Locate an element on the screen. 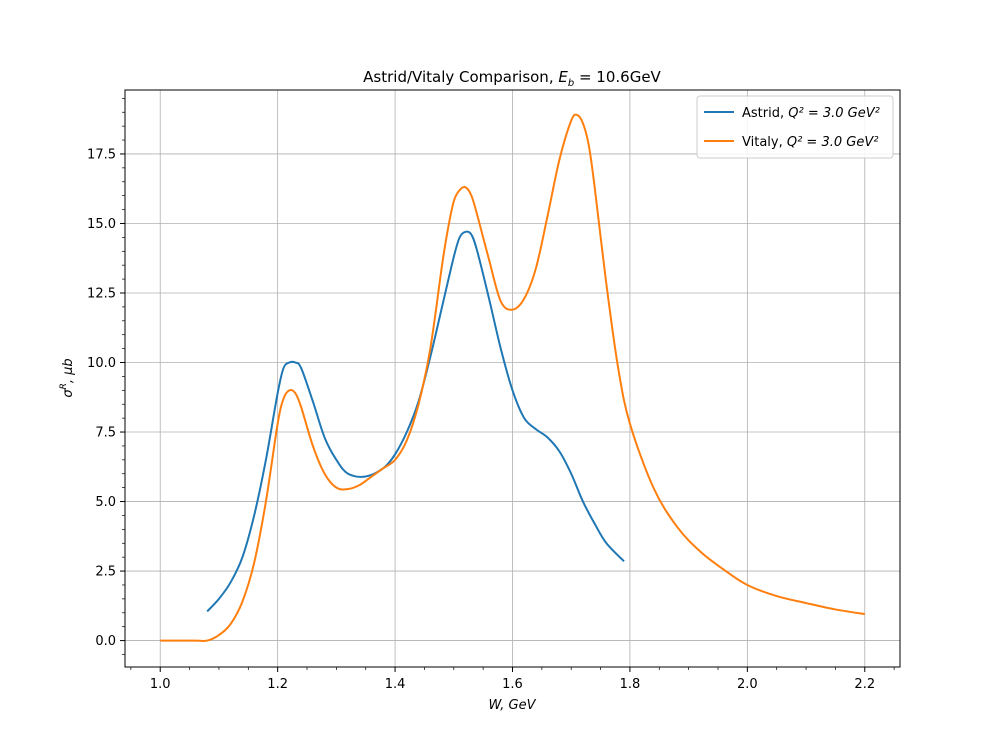 The width and height of the screenshot is (1000, 750). x-tick-label: 1.2 is located at coordinates (277, 684).